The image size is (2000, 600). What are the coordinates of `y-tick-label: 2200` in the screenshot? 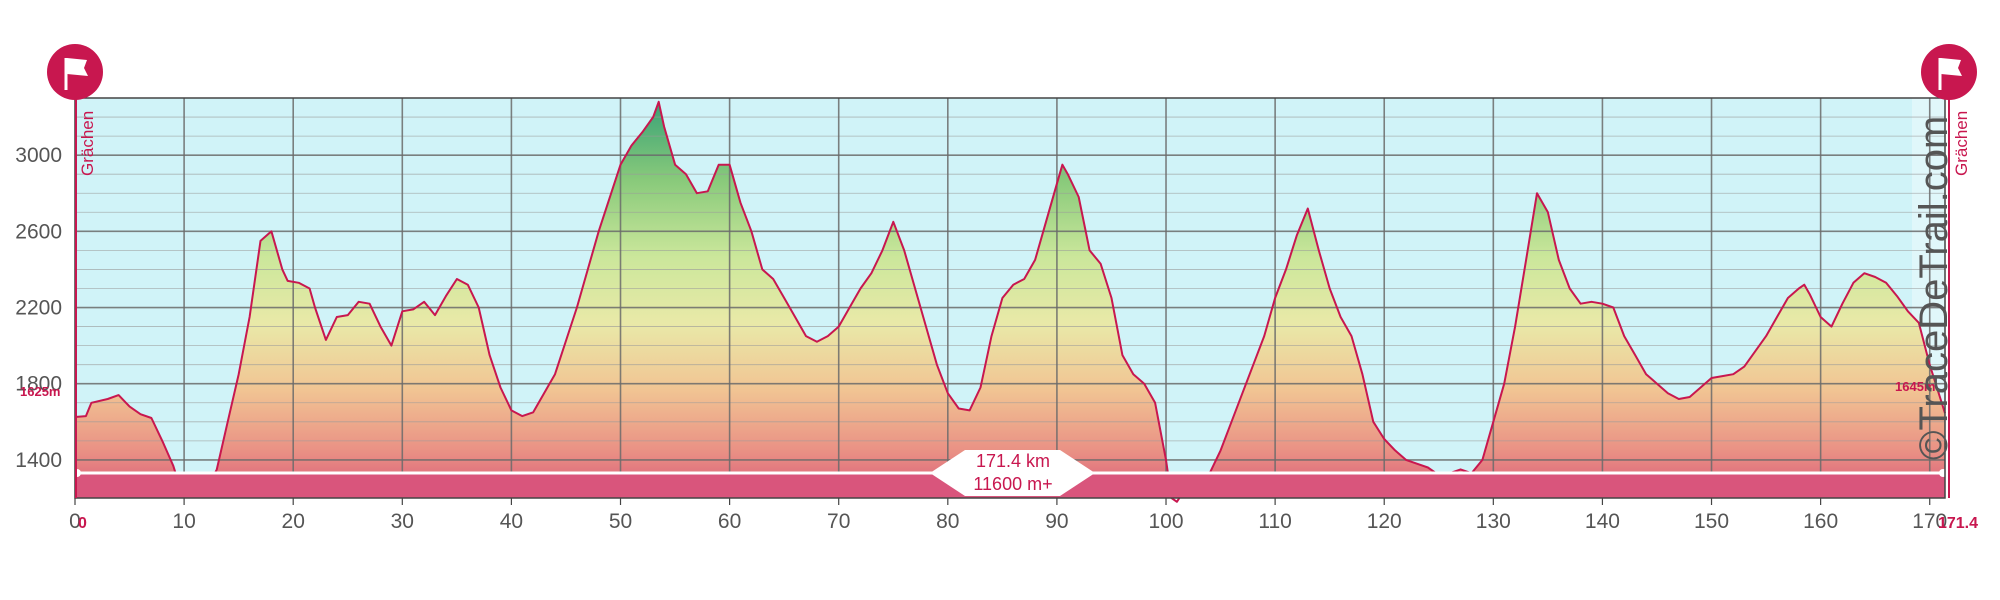 It's located at (38, 308).